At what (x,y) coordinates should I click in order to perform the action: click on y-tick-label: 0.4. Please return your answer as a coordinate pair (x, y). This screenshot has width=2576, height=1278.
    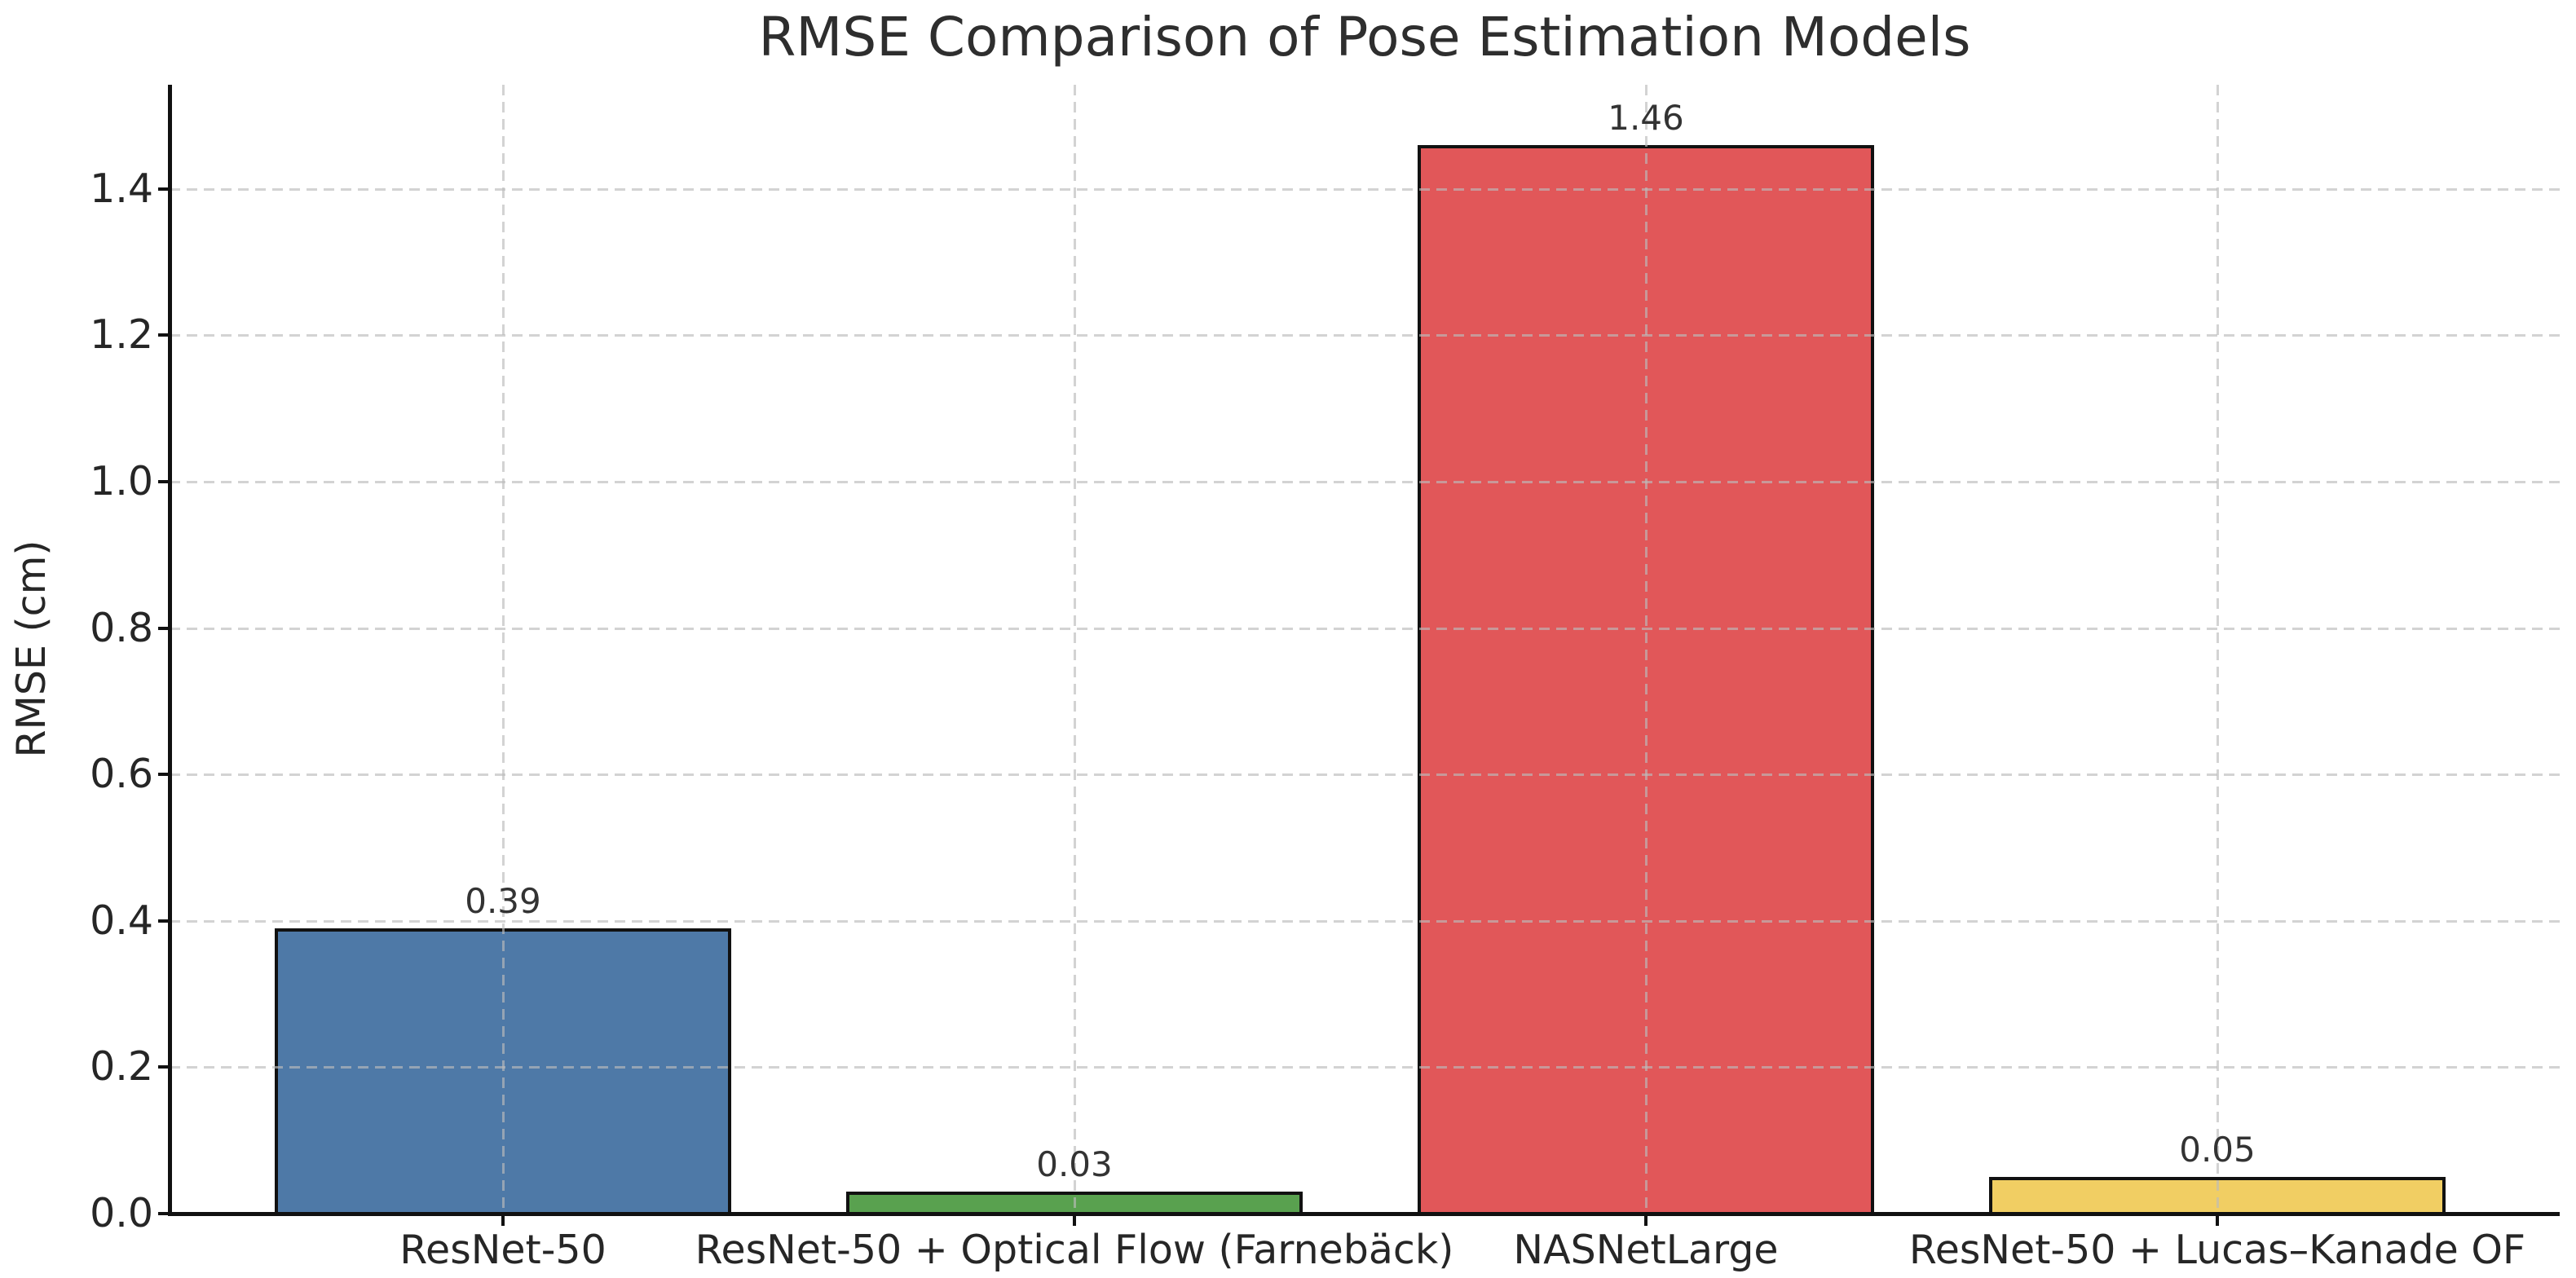
    Looking at the image, I should click on (121, 920).